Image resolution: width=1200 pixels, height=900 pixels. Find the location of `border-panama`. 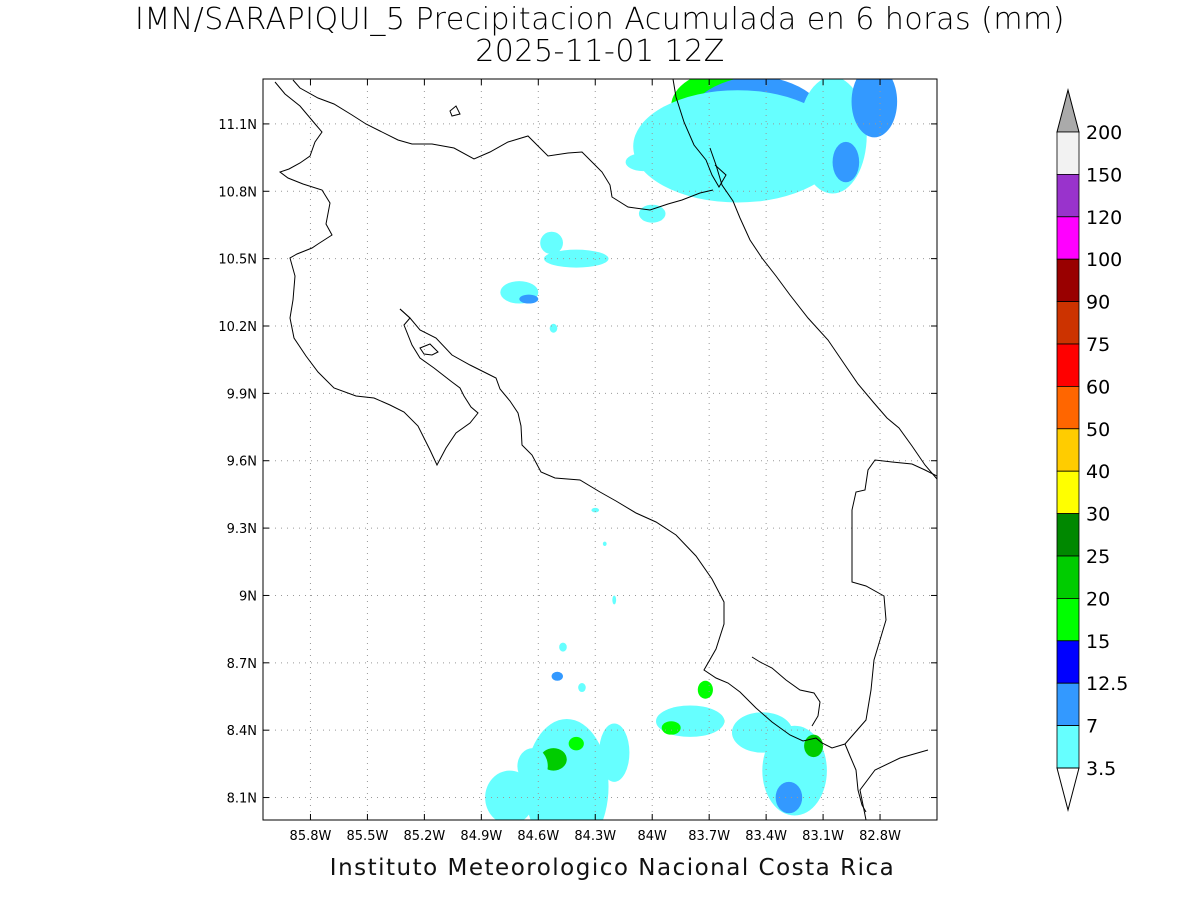

border-panama is located at coordinates (890, 602).